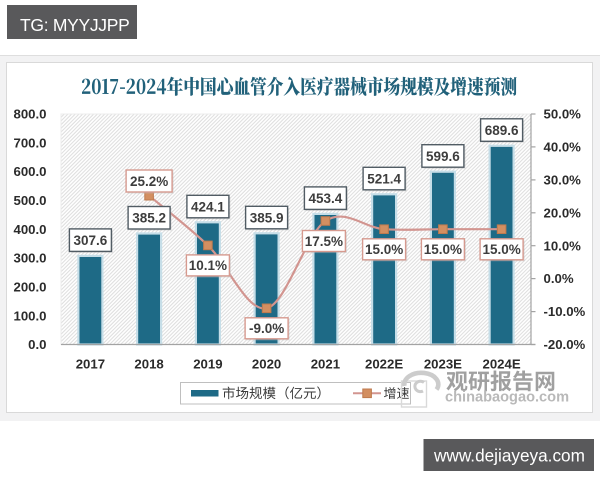 This screenshot has height=480, width=600. I want to click on svg-text: -20.0%, so click(565, 344).